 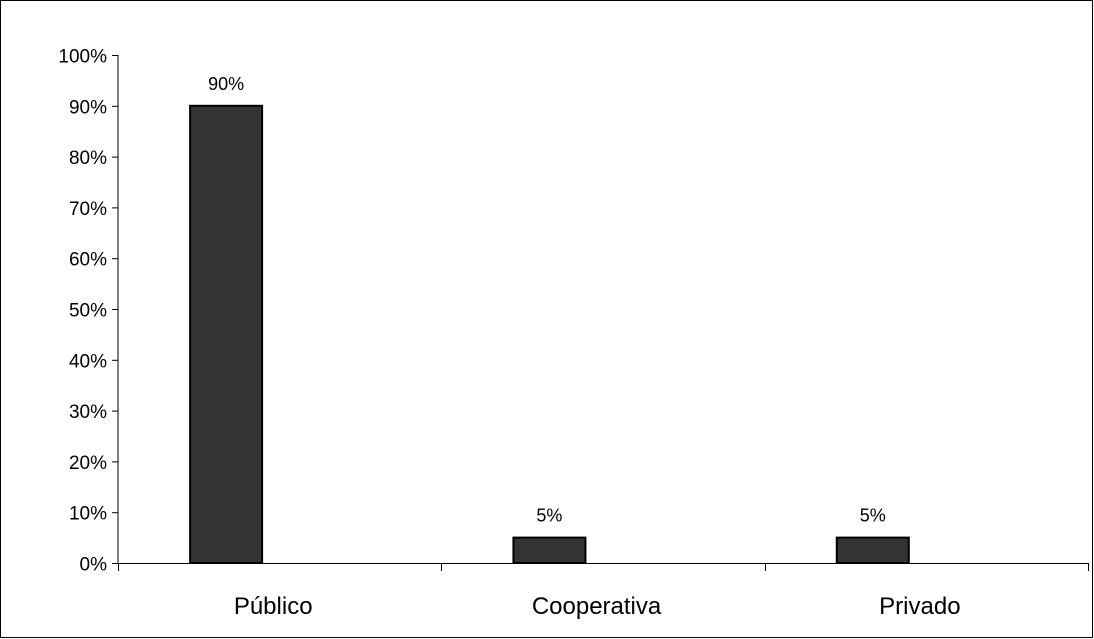 What do you see at coordinates (88, 412) in the screenshot?
I see `y-tick-label: 30%` at bounding box center [88, 412].